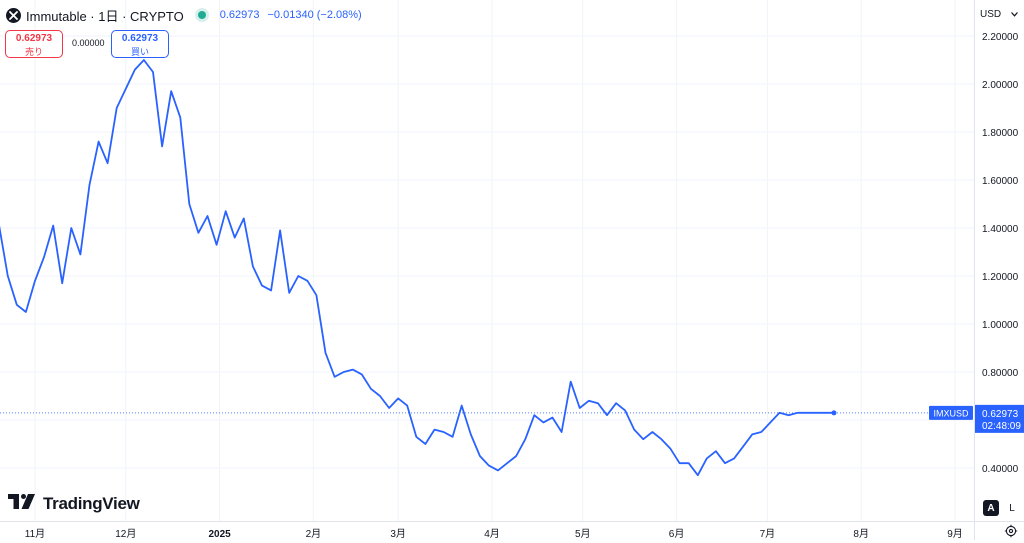 This screenshot has width=1024, height=543. Describe the element at coordinates (1000, 133) in the screenshot. I see `price-tick-label: 1.80000` at that location.